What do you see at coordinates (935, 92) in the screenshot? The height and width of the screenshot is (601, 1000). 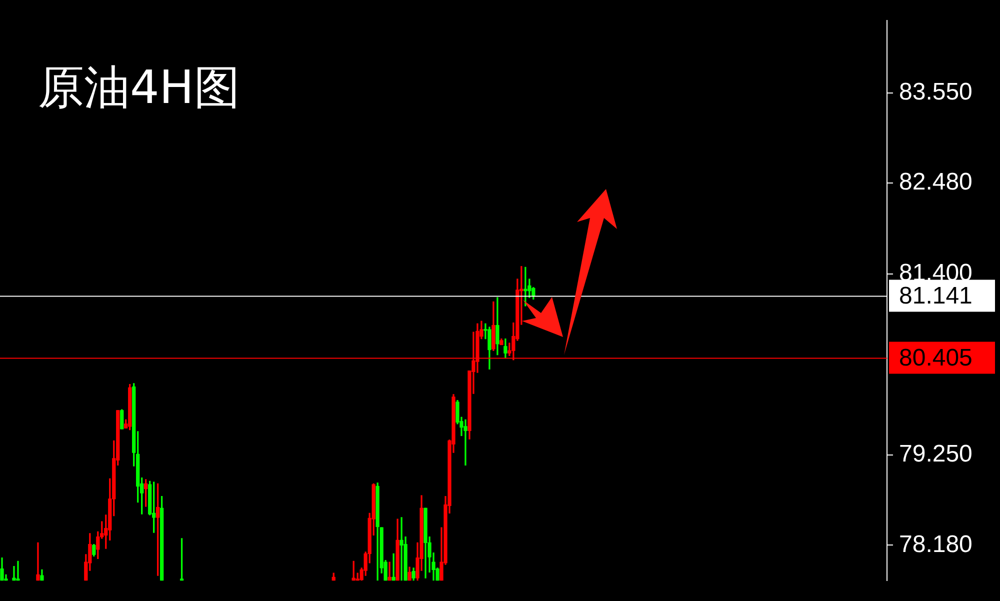 I see `y-tick-label: 83.550` at bounding box center [935, 92].